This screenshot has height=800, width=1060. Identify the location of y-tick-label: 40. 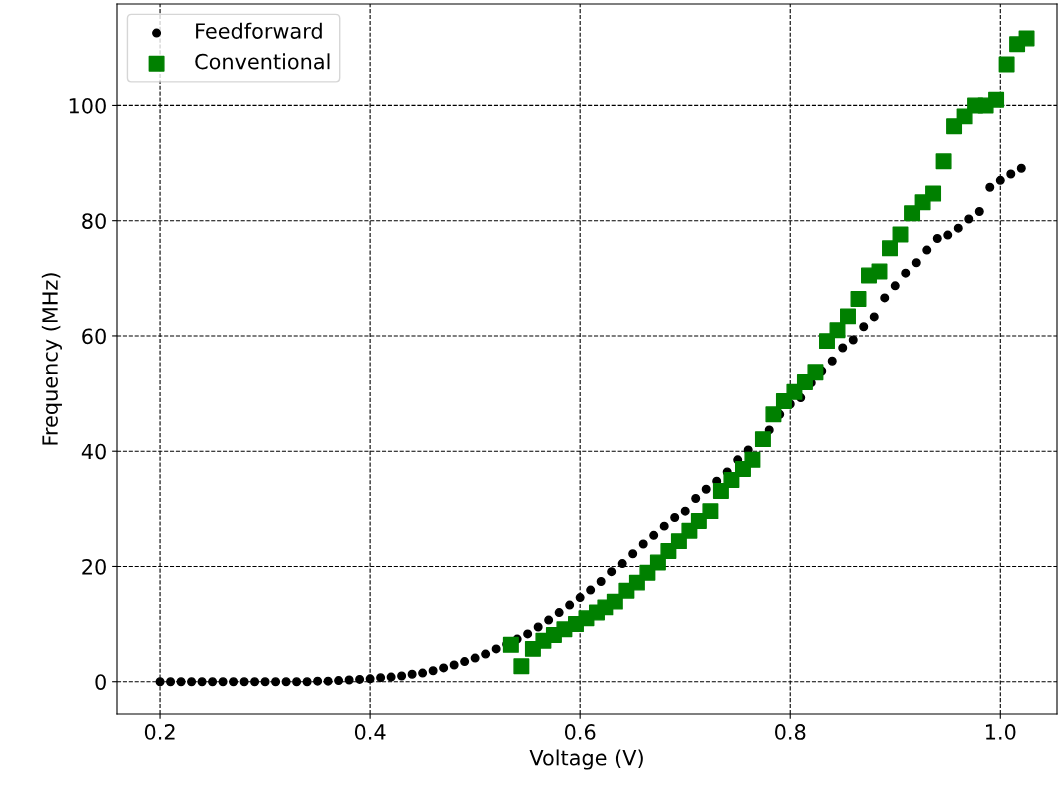
(93, 451).